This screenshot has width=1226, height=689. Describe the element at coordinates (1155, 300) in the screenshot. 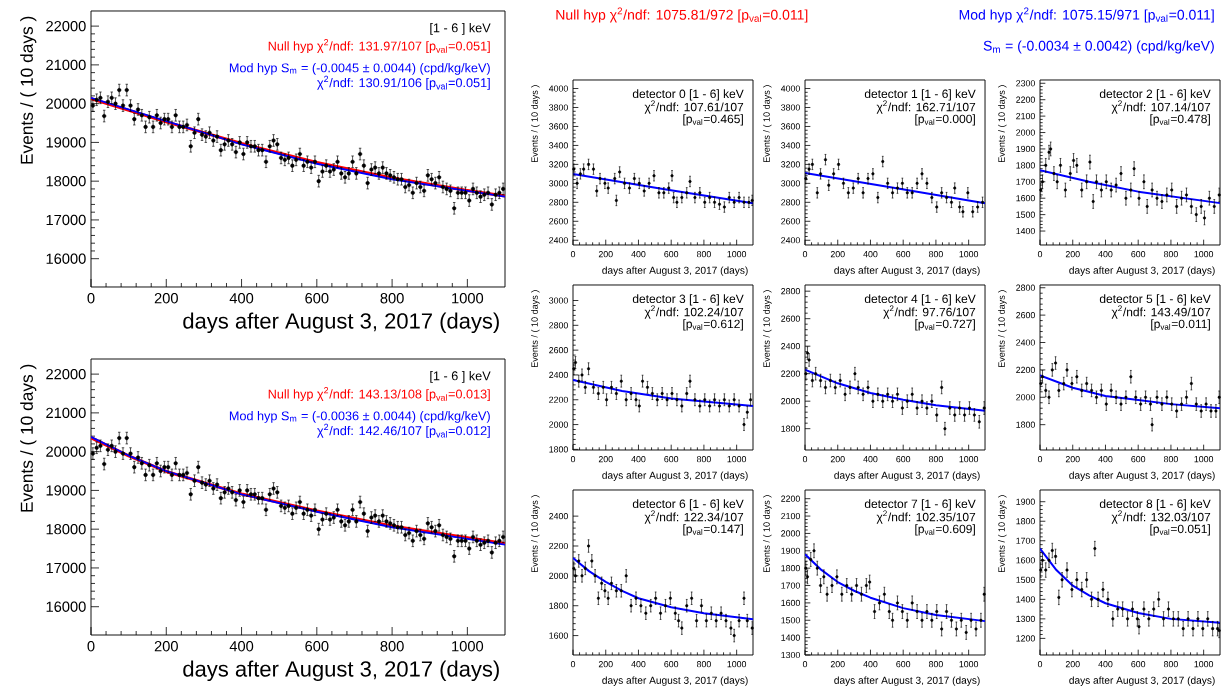

I see `annotation: detector 5 [1 - 6] keV` at that location.